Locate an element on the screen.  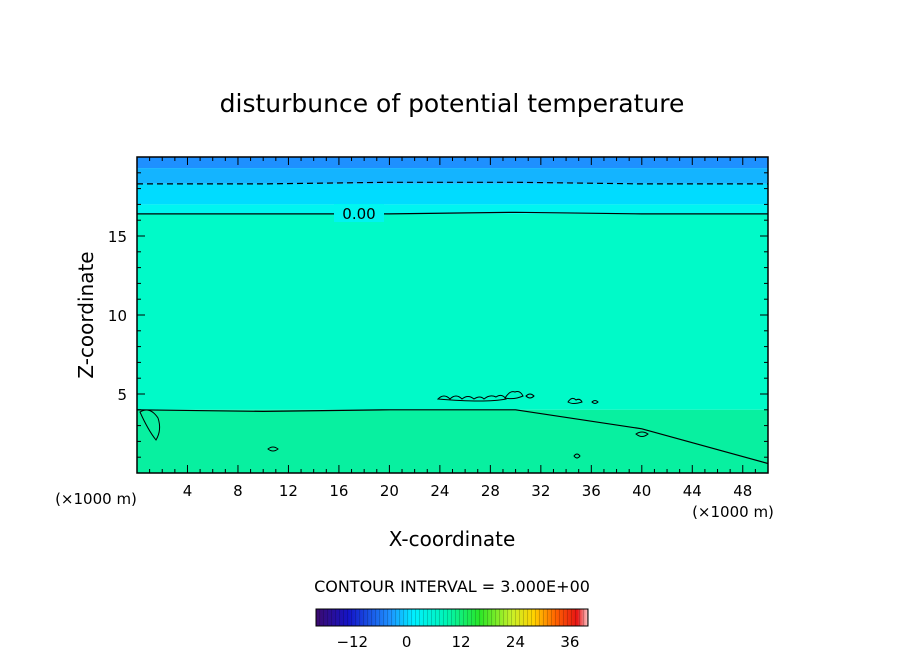
colorbar-tick-label: 12 is located at coordinates (461, 642).